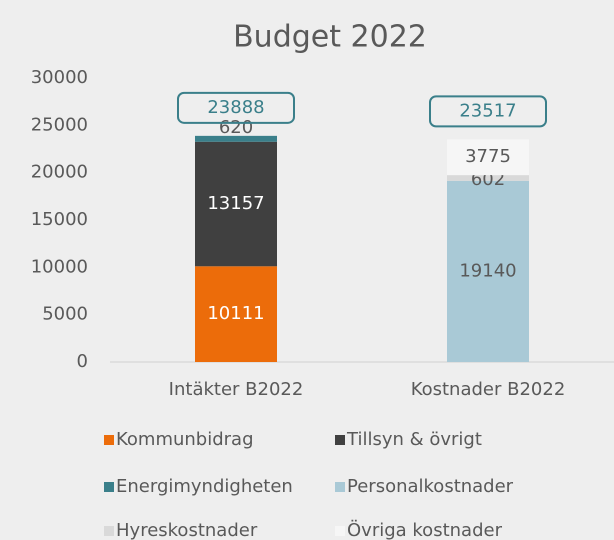  What do you see at coordinates (425, 529) in the screenshot?
I see `legend-label: Övriga kostnader` at bounding box center [425, 529].